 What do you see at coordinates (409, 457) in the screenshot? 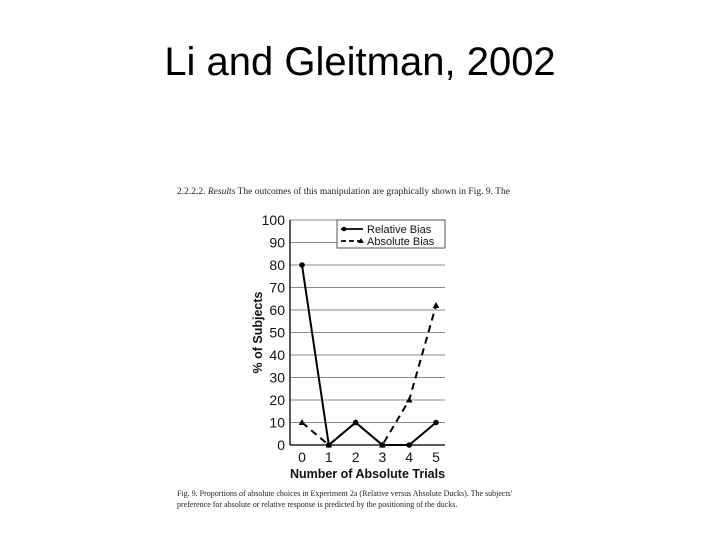
I see `x-tick-label: 4` at bounding box center [409, 457].